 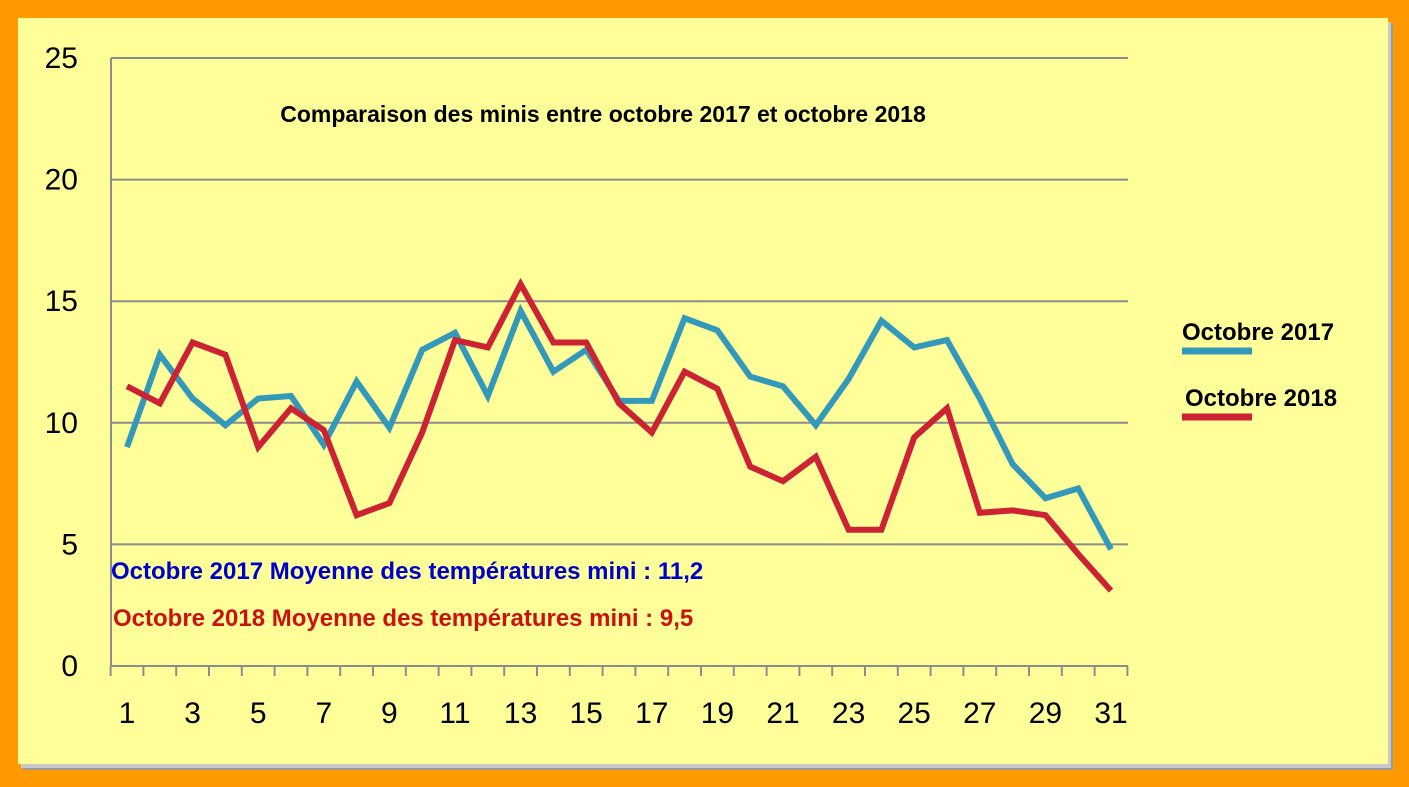 What do you see at coordinates (782, 713) in the screenshot?
I see `x-tick-label: 21` at bounding box center [782, 713].